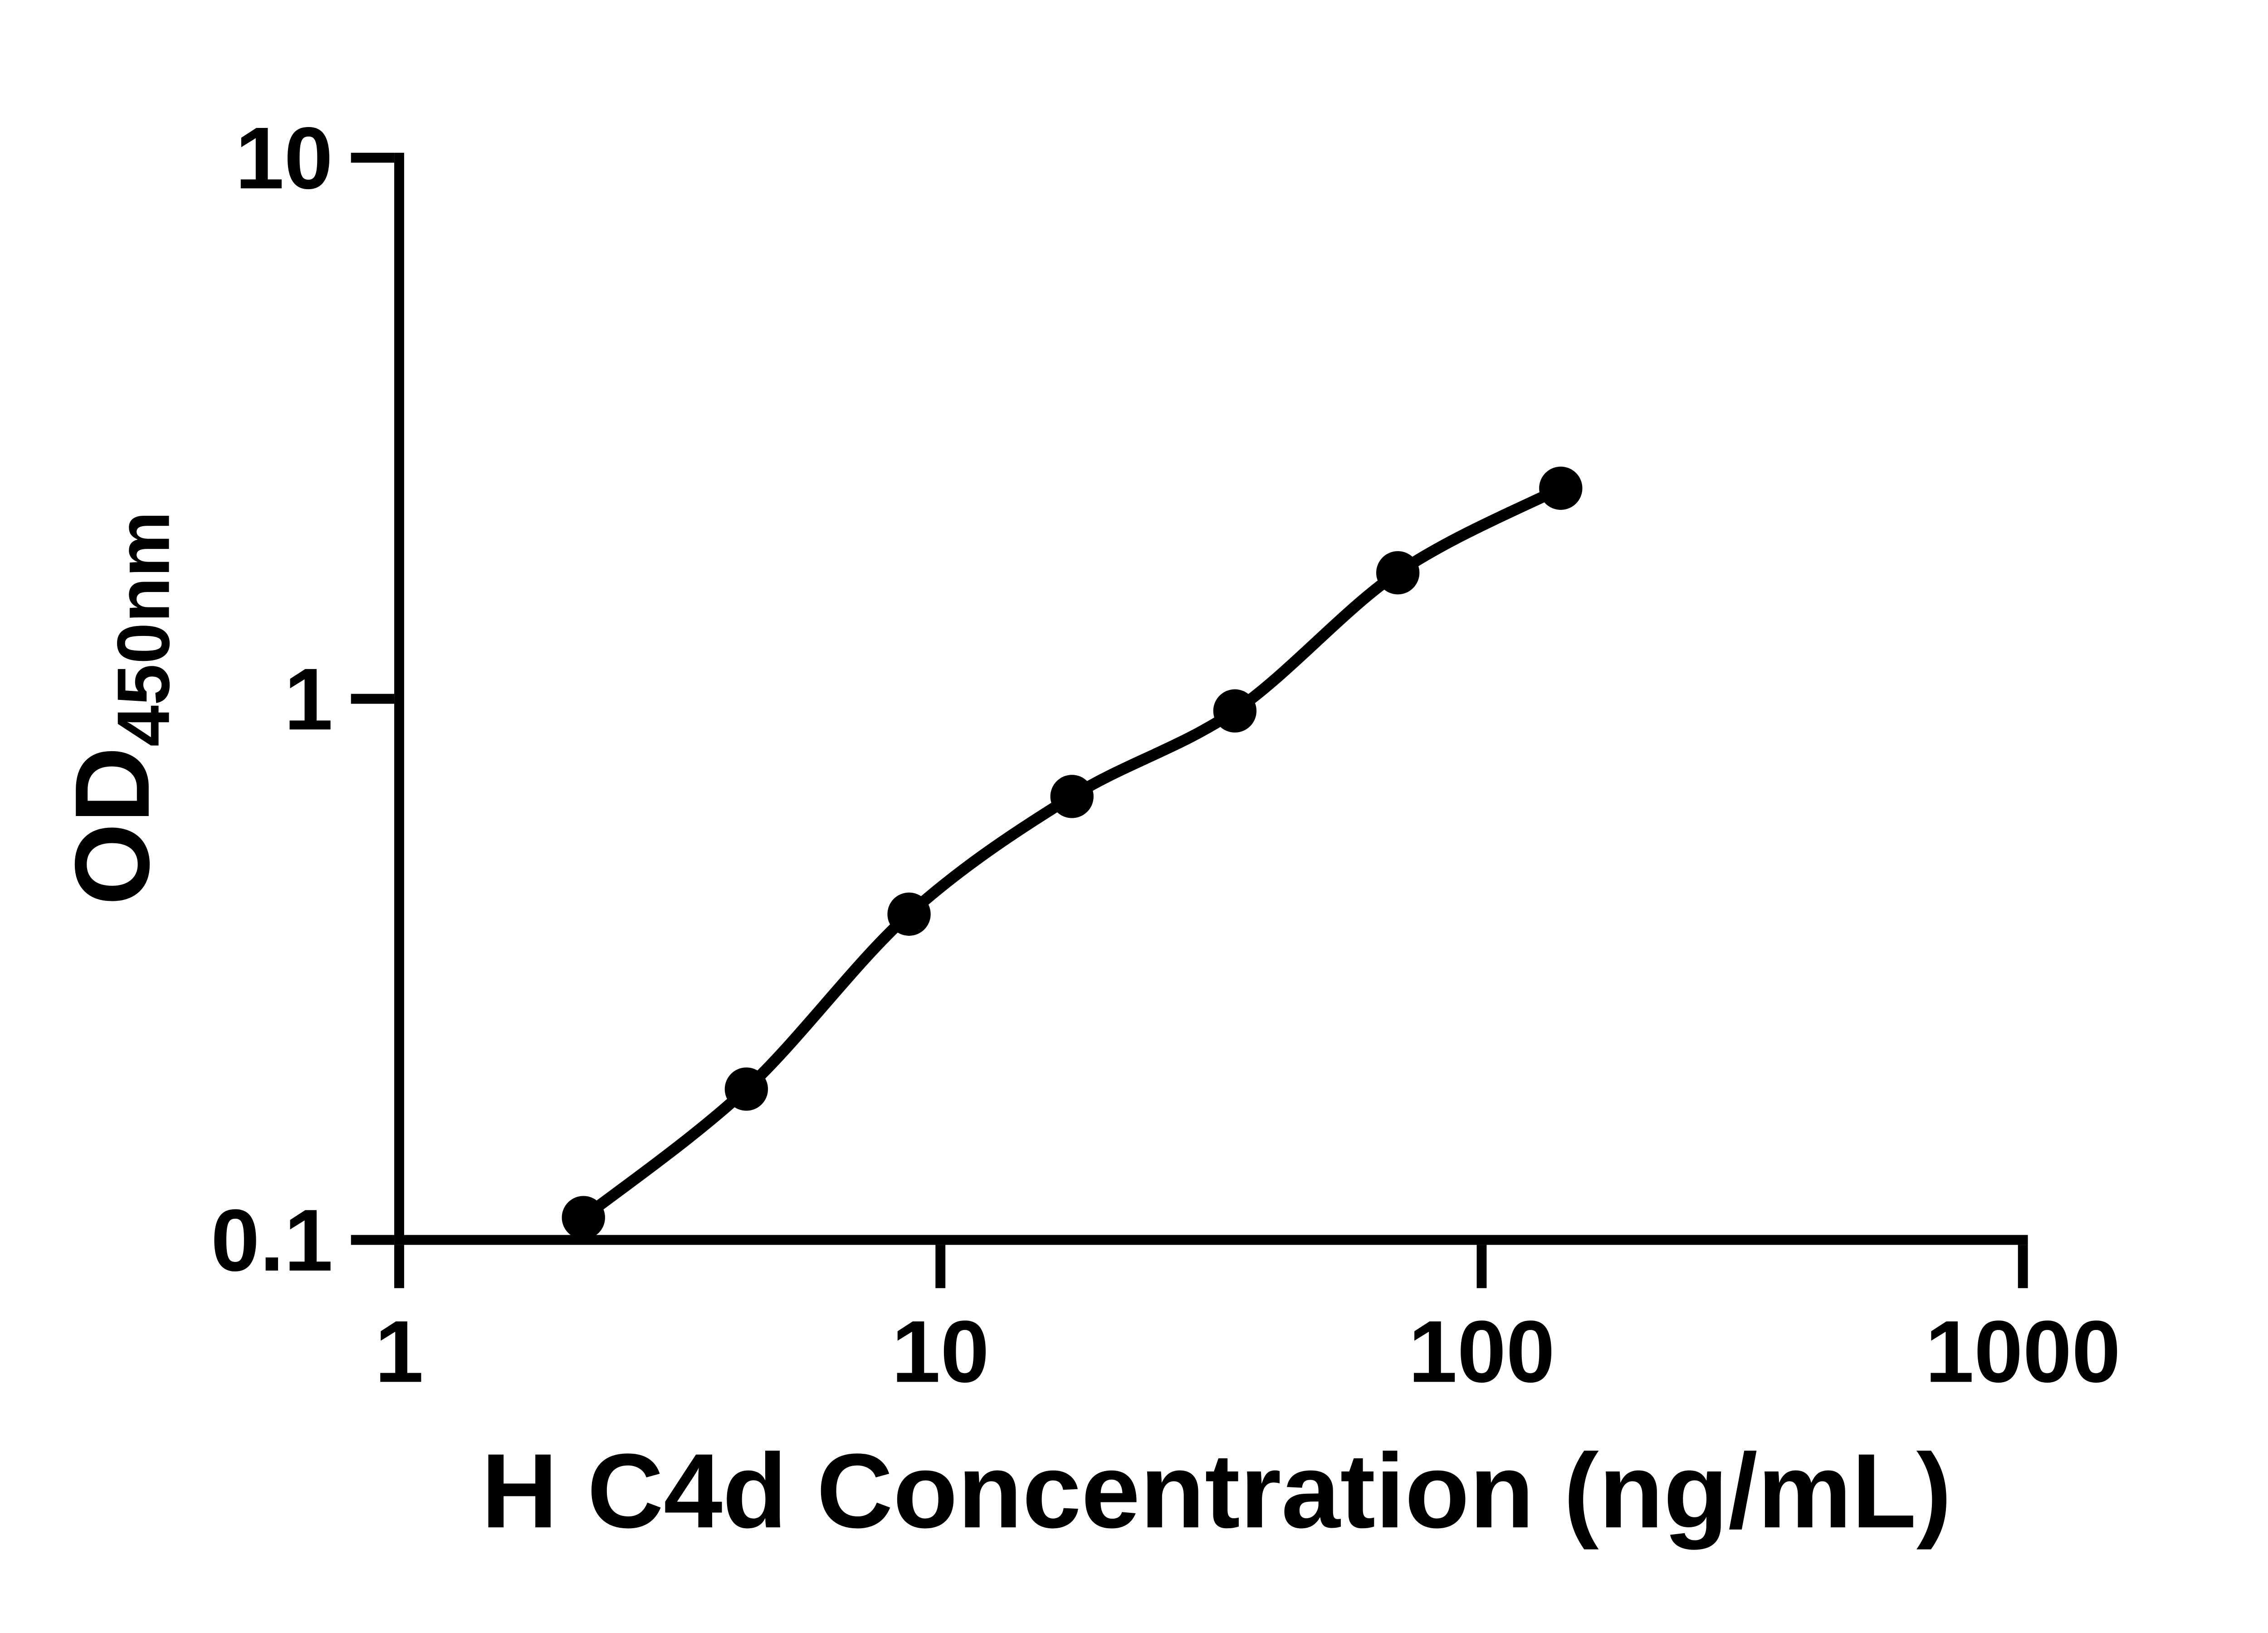 This screenshot has width=2268, height=1633. I want to click on x-tick-label: 10, so click(941, 1352).